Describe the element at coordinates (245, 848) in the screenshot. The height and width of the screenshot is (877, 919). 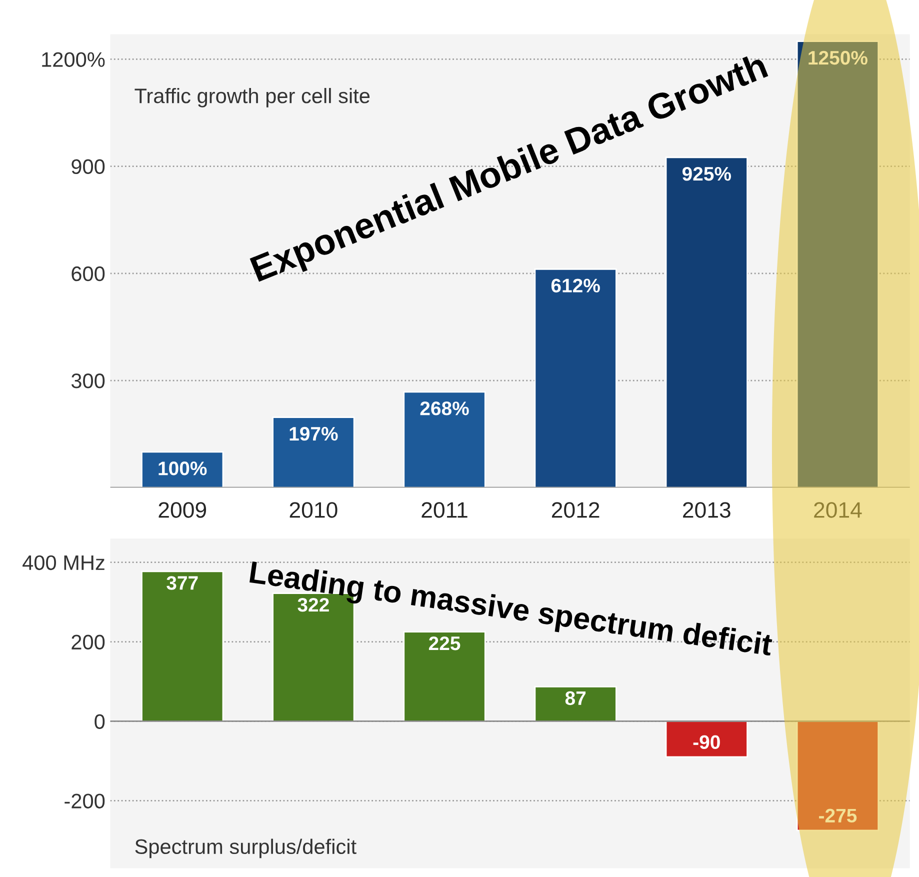
I see `annotation: Spectrum surplus/deficit` at that location.